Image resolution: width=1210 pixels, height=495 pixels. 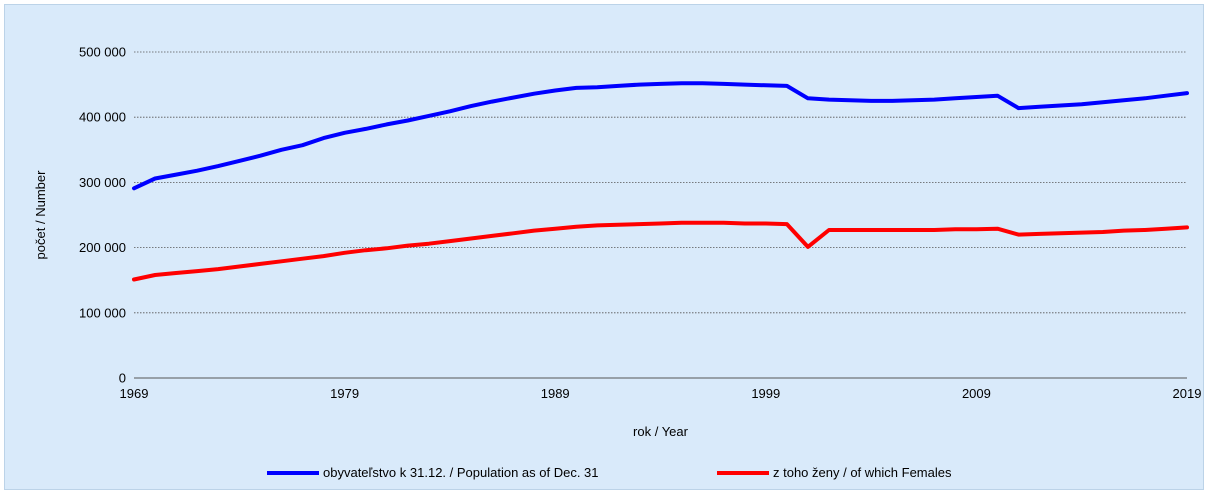 I want to click on y-tick-label: 200 000, so click(x=102, y=247).